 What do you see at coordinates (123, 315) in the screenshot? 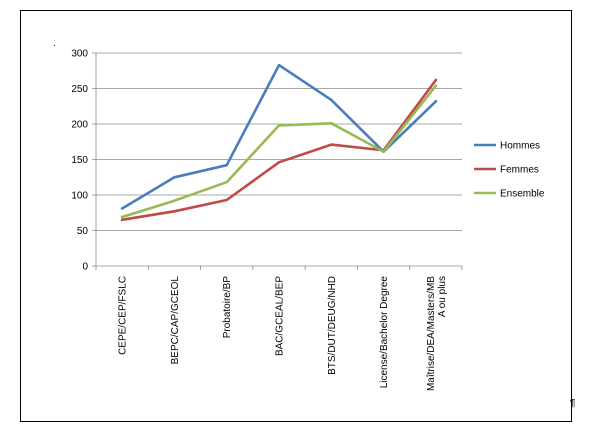
I see `x-tick-label: CEPE/CEP/FSLC` at bounding box center [123, 315].